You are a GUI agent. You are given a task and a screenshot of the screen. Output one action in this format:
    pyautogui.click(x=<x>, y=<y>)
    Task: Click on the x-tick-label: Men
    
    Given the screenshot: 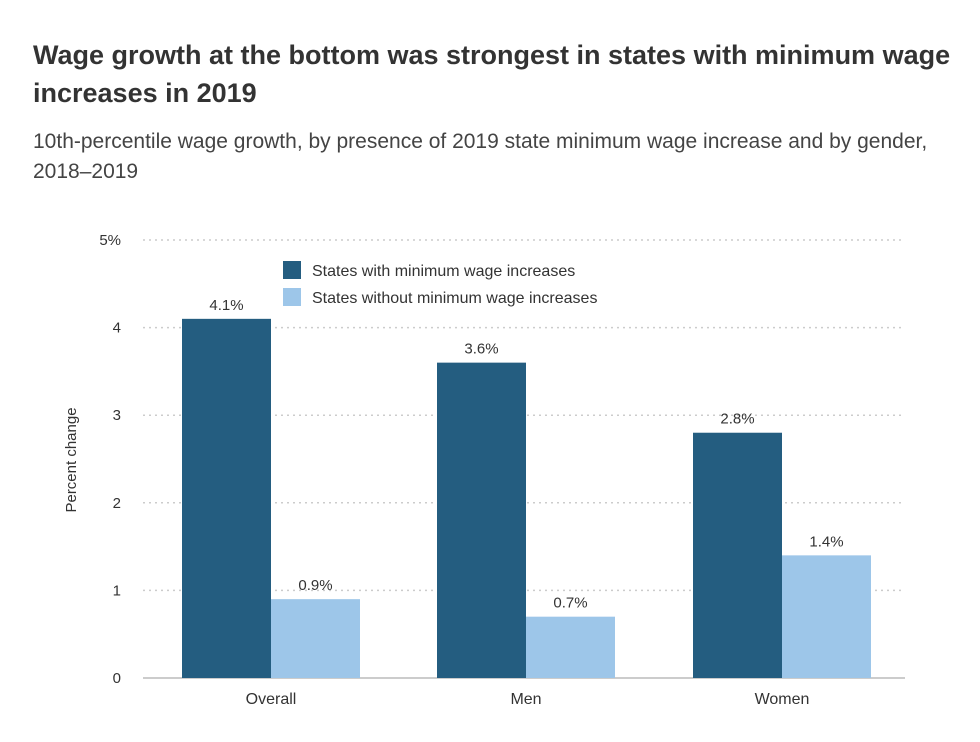 What is the action you would take?
    pyautogui.click(x=525, y=699)
    